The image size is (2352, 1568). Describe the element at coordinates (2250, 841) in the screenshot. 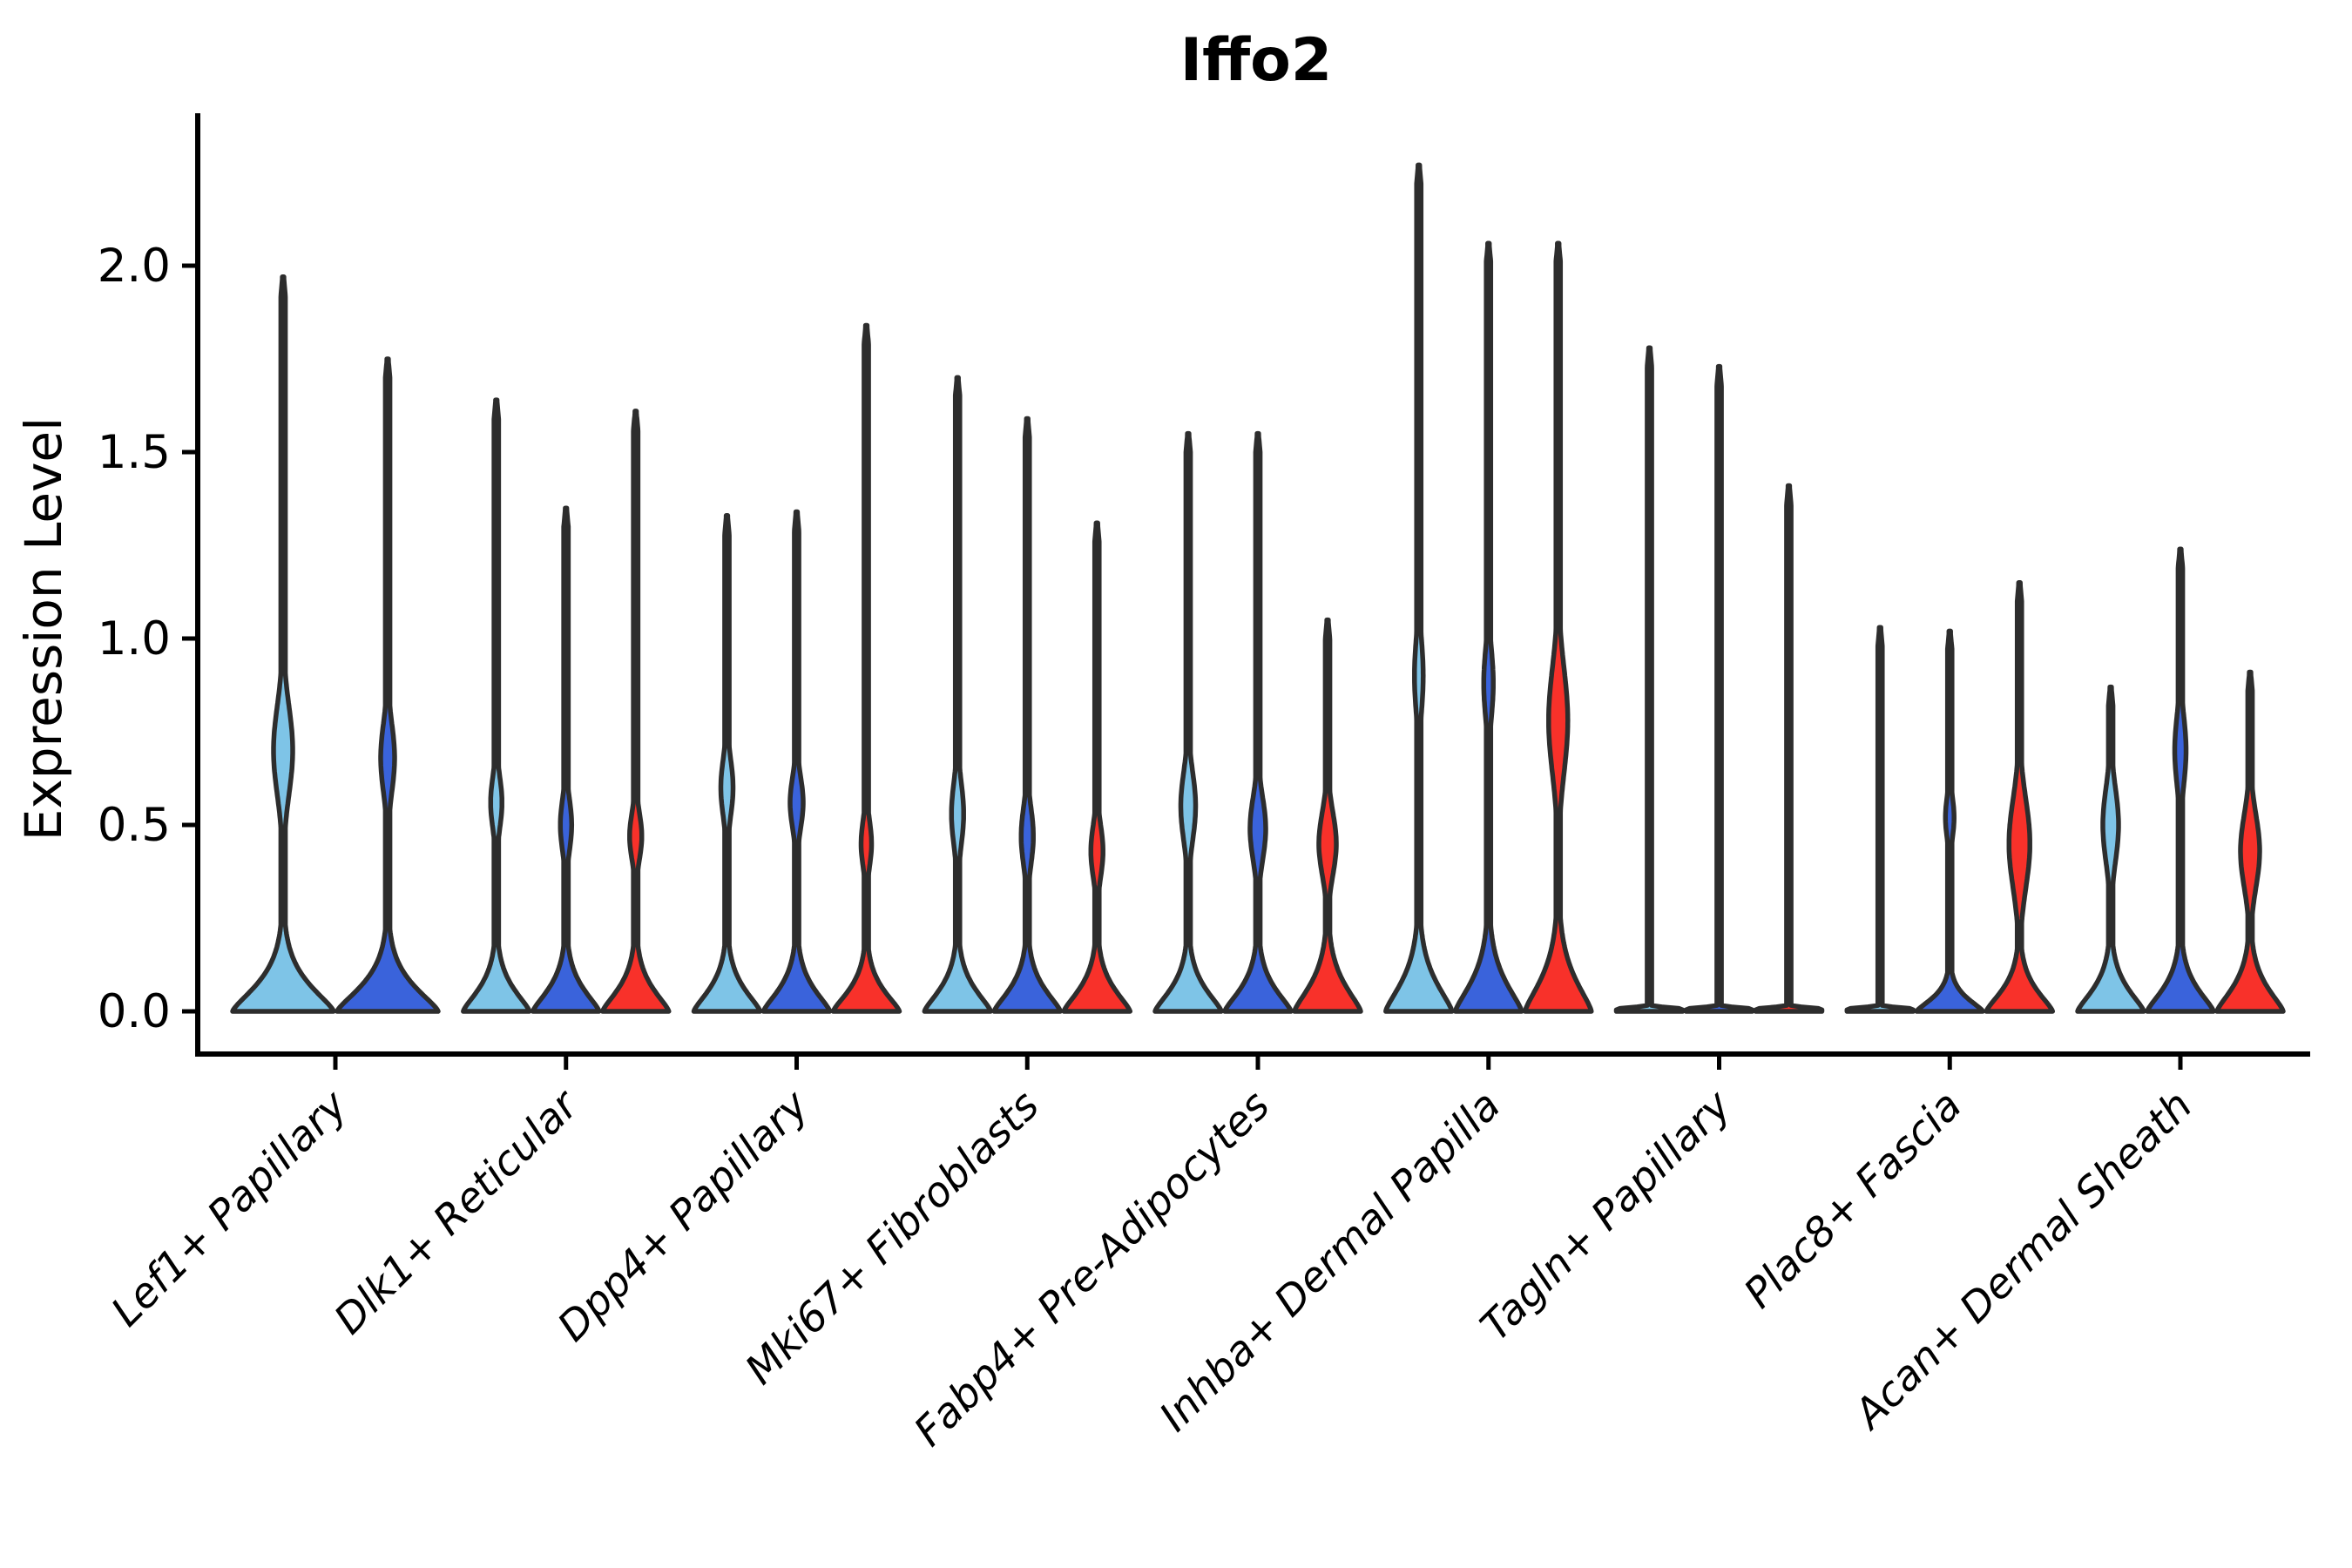

I see `violin-acan-dermal-sheath-red` at that location.